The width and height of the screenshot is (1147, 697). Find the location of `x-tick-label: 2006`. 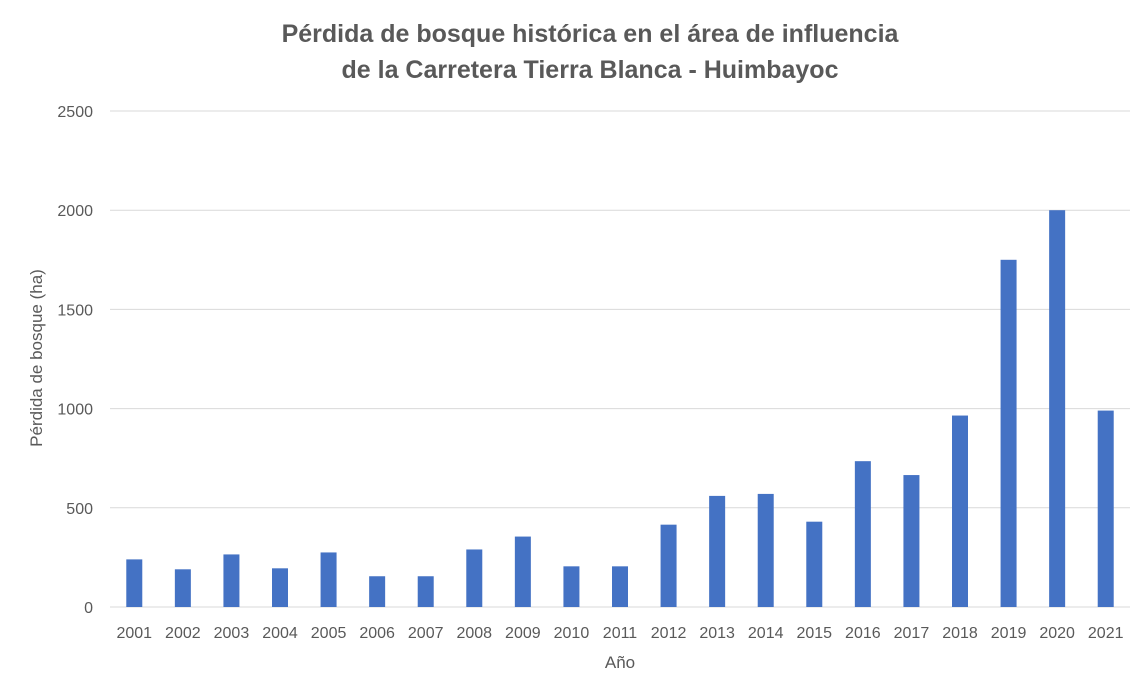

x-tick-label: 2006 is located at coordinates (377, 633).